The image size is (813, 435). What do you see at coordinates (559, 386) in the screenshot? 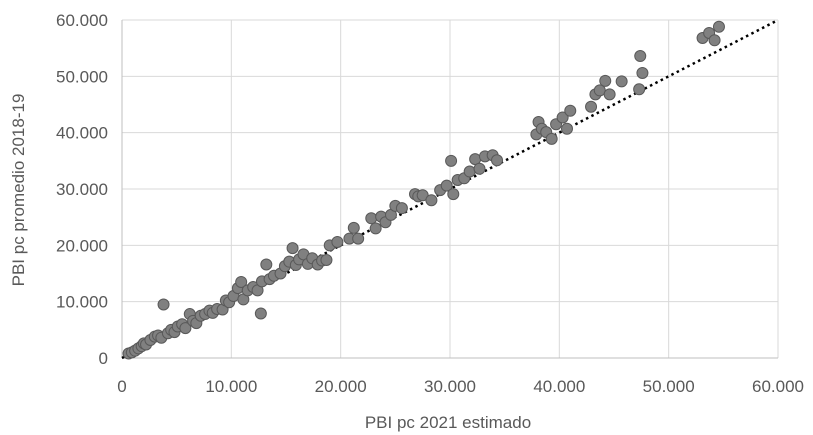
I see `x-tick-label: 40.000` at bounding box center [559, 386].